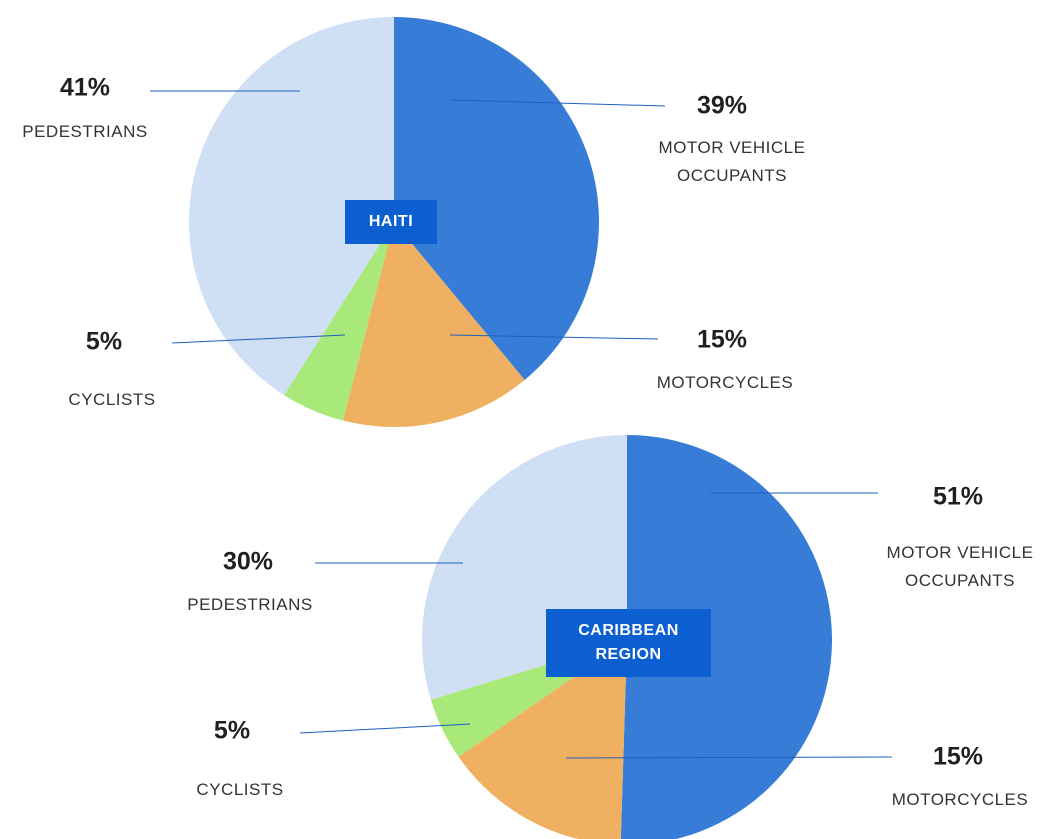 Image resolution: width=1052 pixels, height=839 pixels. Describe the element at coordinates (958, 496) in the screenshot. I see `value-label: 51%` at that location.